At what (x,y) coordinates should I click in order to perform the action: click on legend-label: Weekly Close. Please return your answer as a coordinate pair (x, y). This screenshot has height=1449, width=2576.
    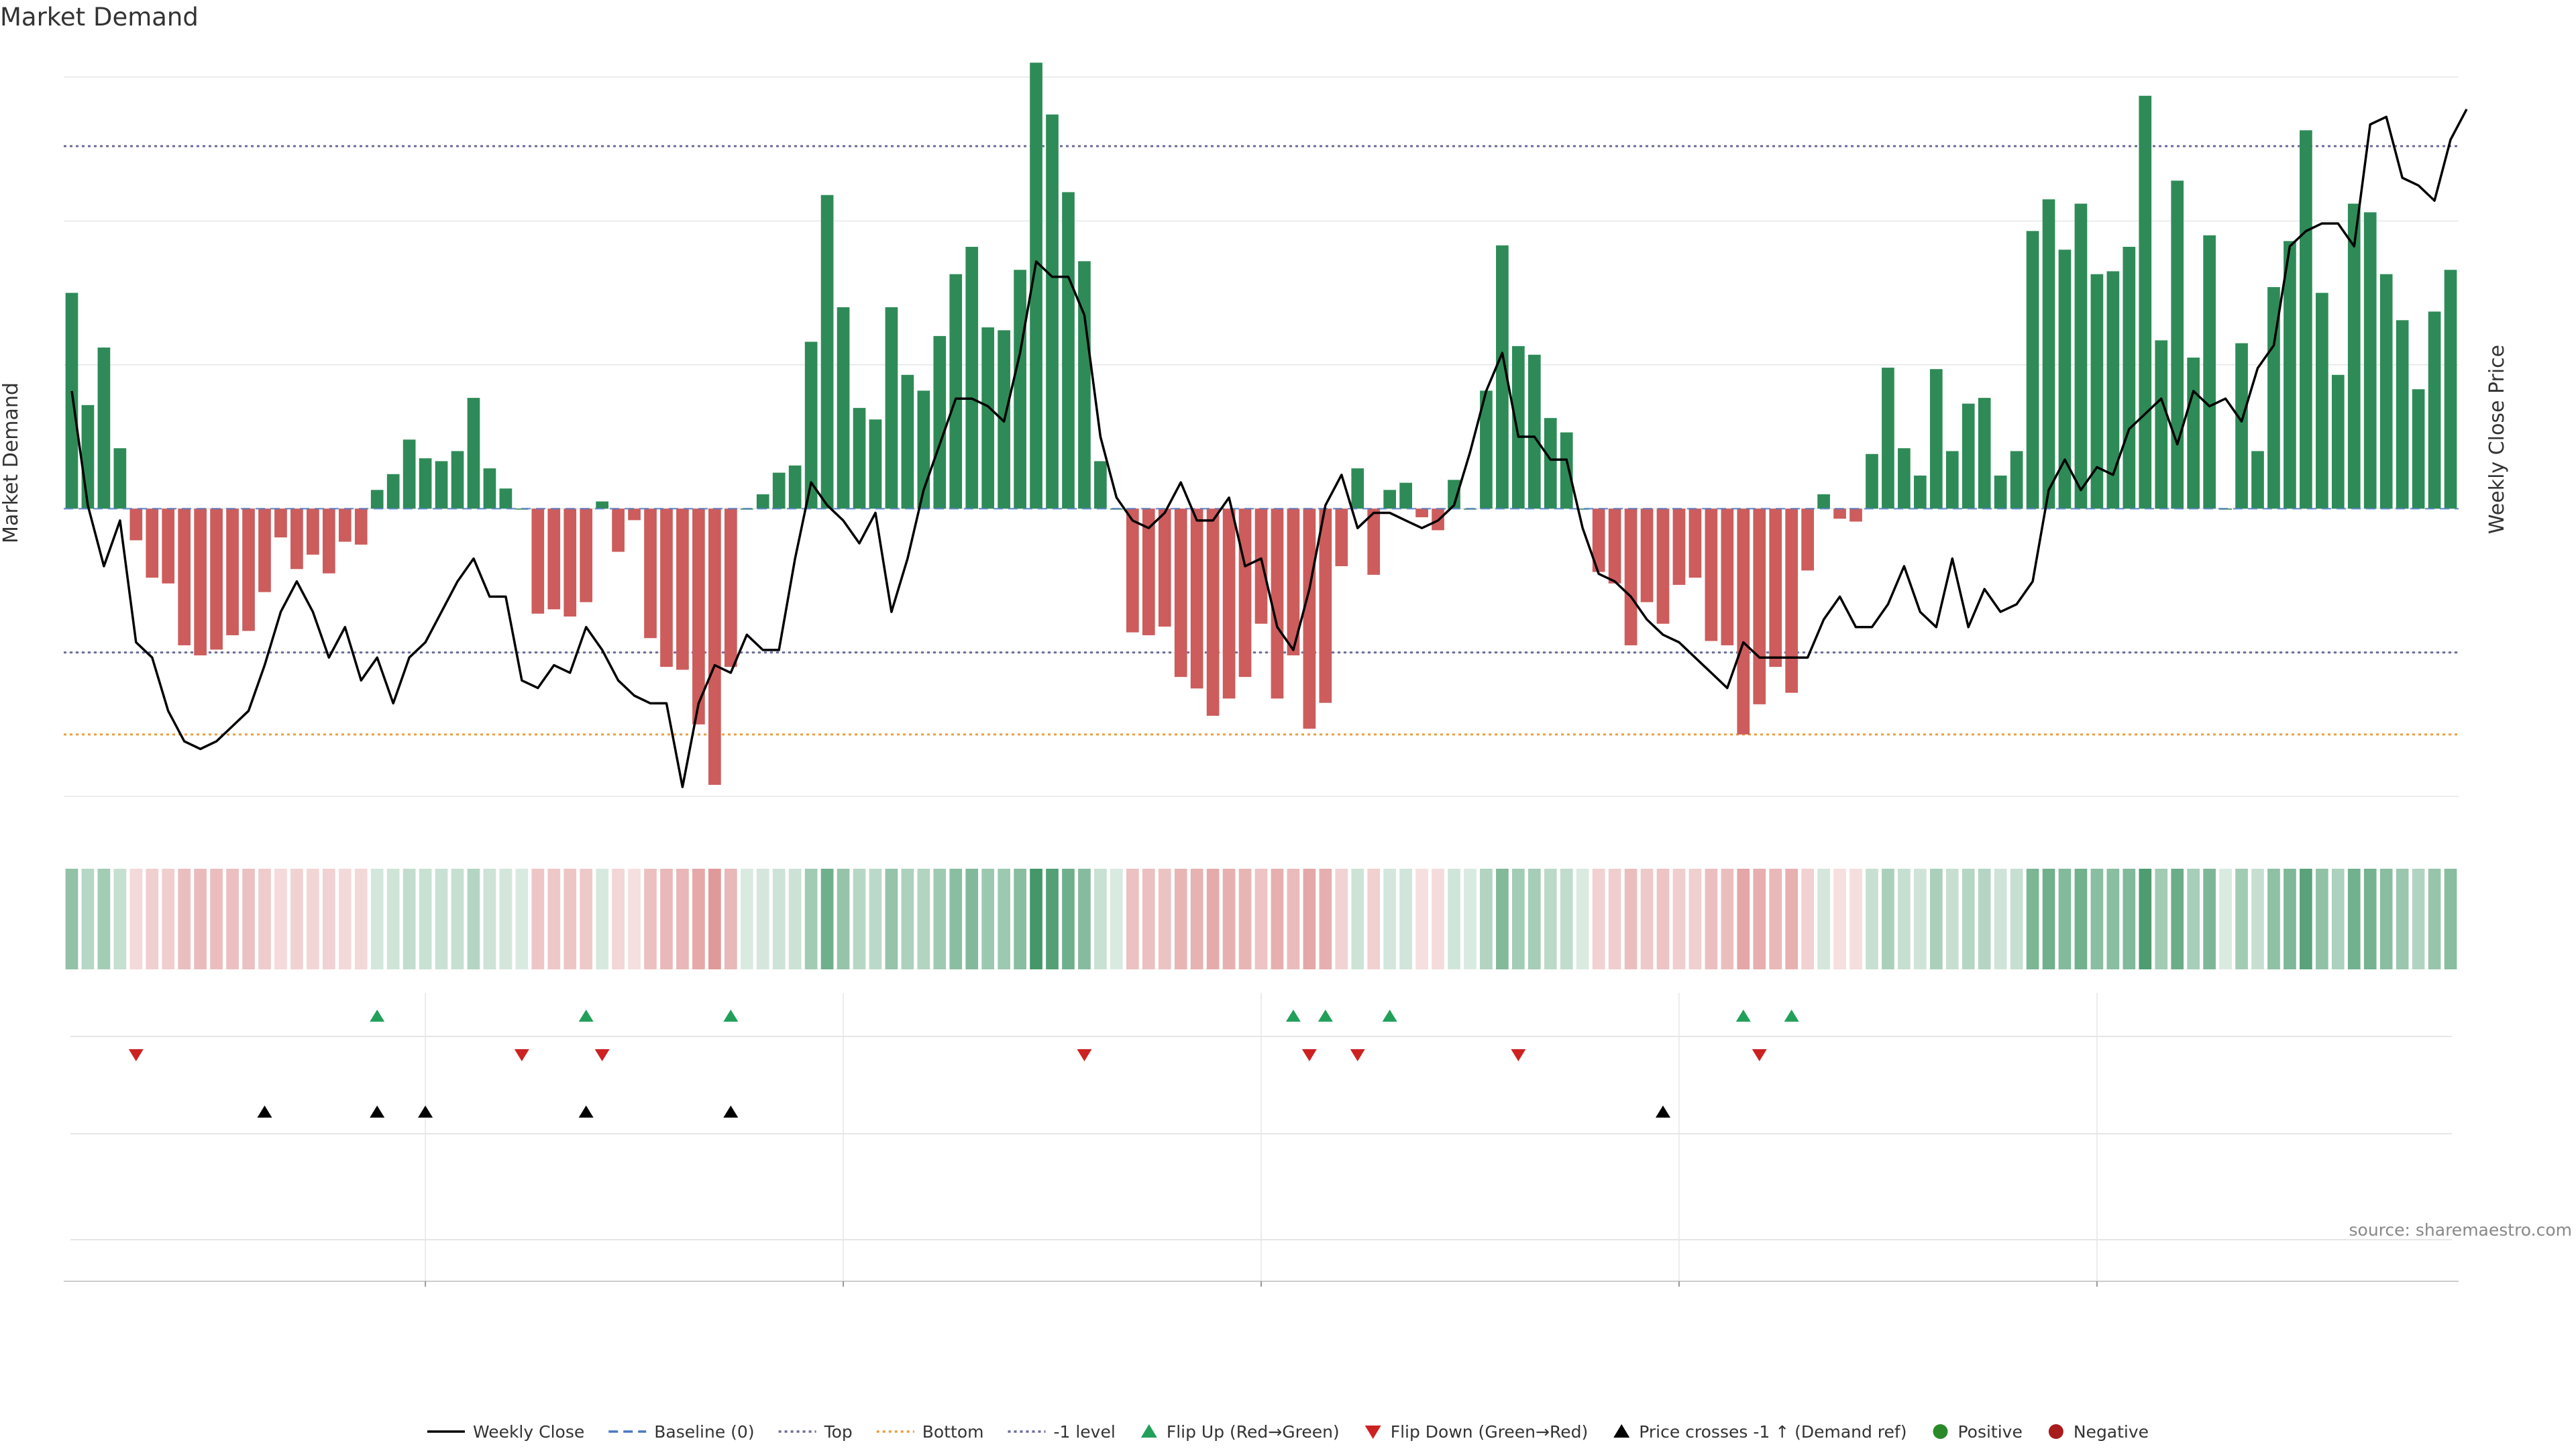
    Looking at the image, I should click on (528, 1432).